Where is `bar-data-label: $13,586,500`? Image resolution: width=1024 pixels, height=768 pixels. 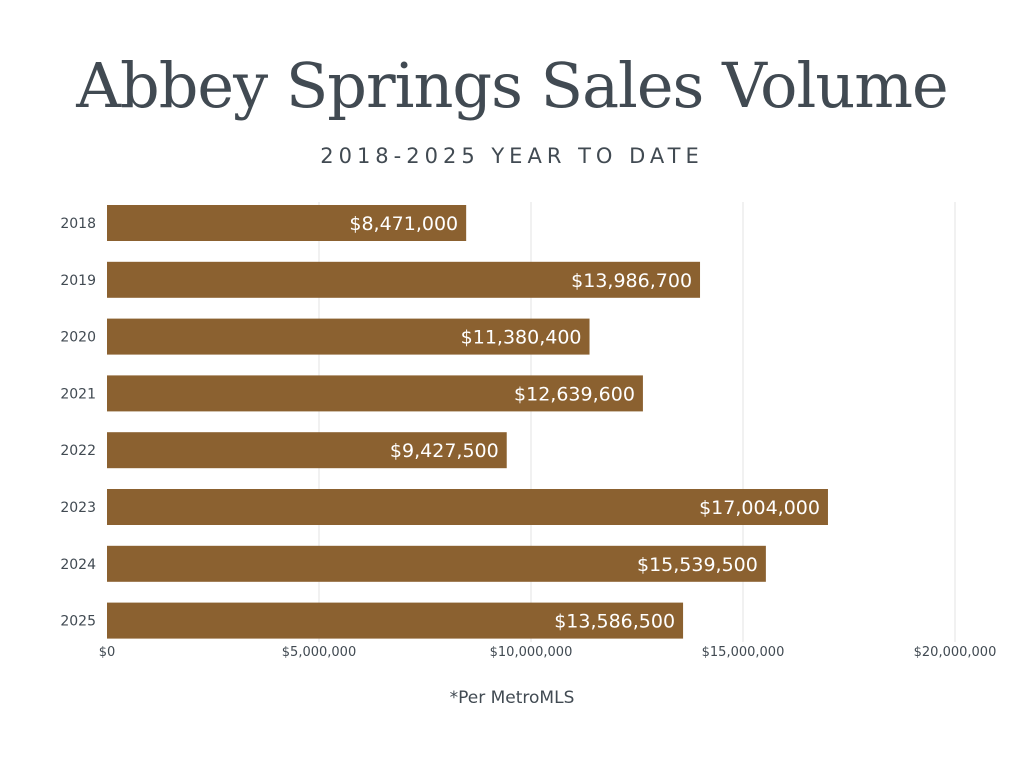
bar-data-label: $13,586,500 is located at coordinates (614, 622).